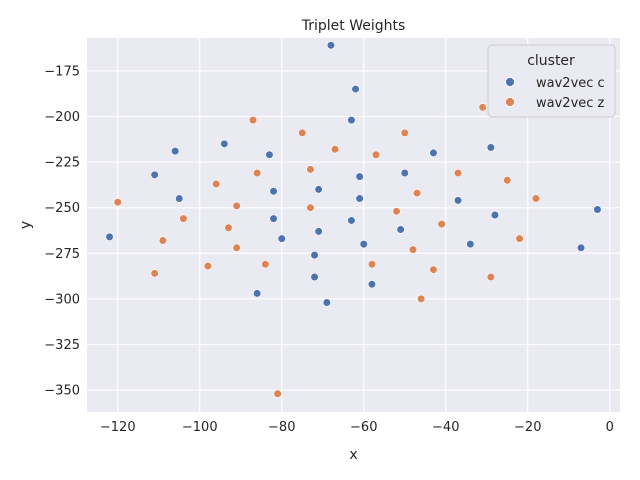  Describe the element at coordinates (62, 163) in the screenshot. I see `y-tick-label: −225` at that location.